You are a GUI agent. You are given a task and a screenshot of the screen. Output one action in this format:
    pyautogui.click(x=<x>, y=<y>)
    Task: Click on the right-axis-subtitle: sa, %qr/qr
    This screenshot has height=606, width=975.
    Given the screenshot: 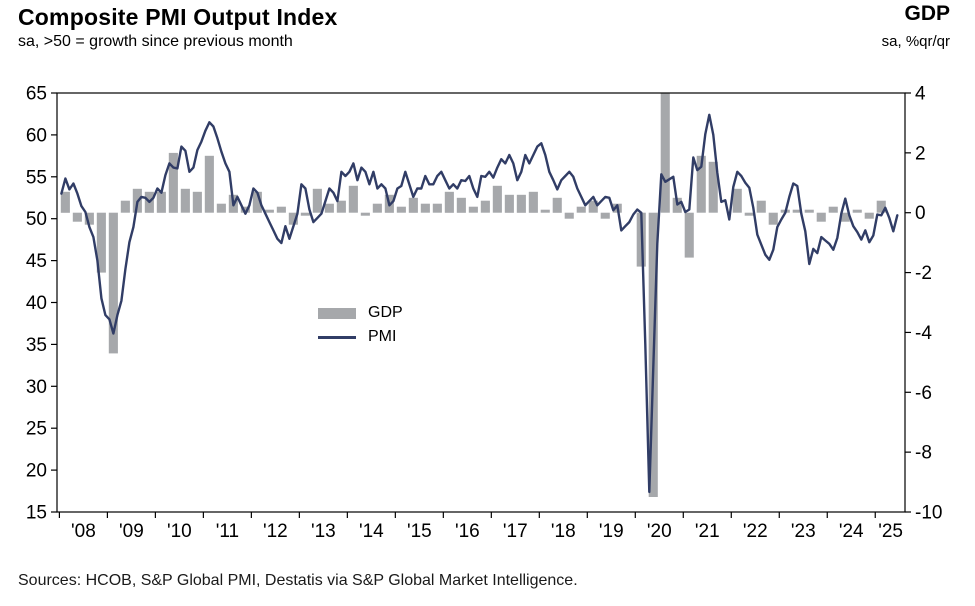 What is the action you would take?
    pyautogui.click(x=915, y=41)
    